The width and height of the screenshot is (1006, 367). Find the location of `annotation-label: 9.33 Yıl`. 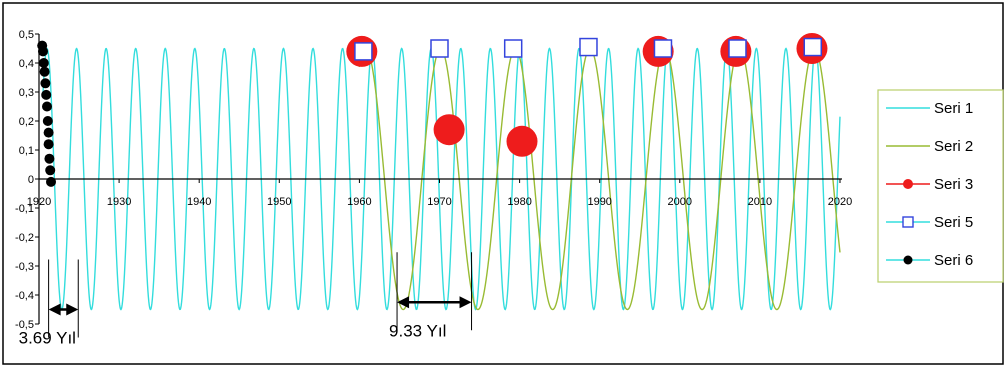

annotation-label: 9.33 Yıl is located at coordinates (417, 330).